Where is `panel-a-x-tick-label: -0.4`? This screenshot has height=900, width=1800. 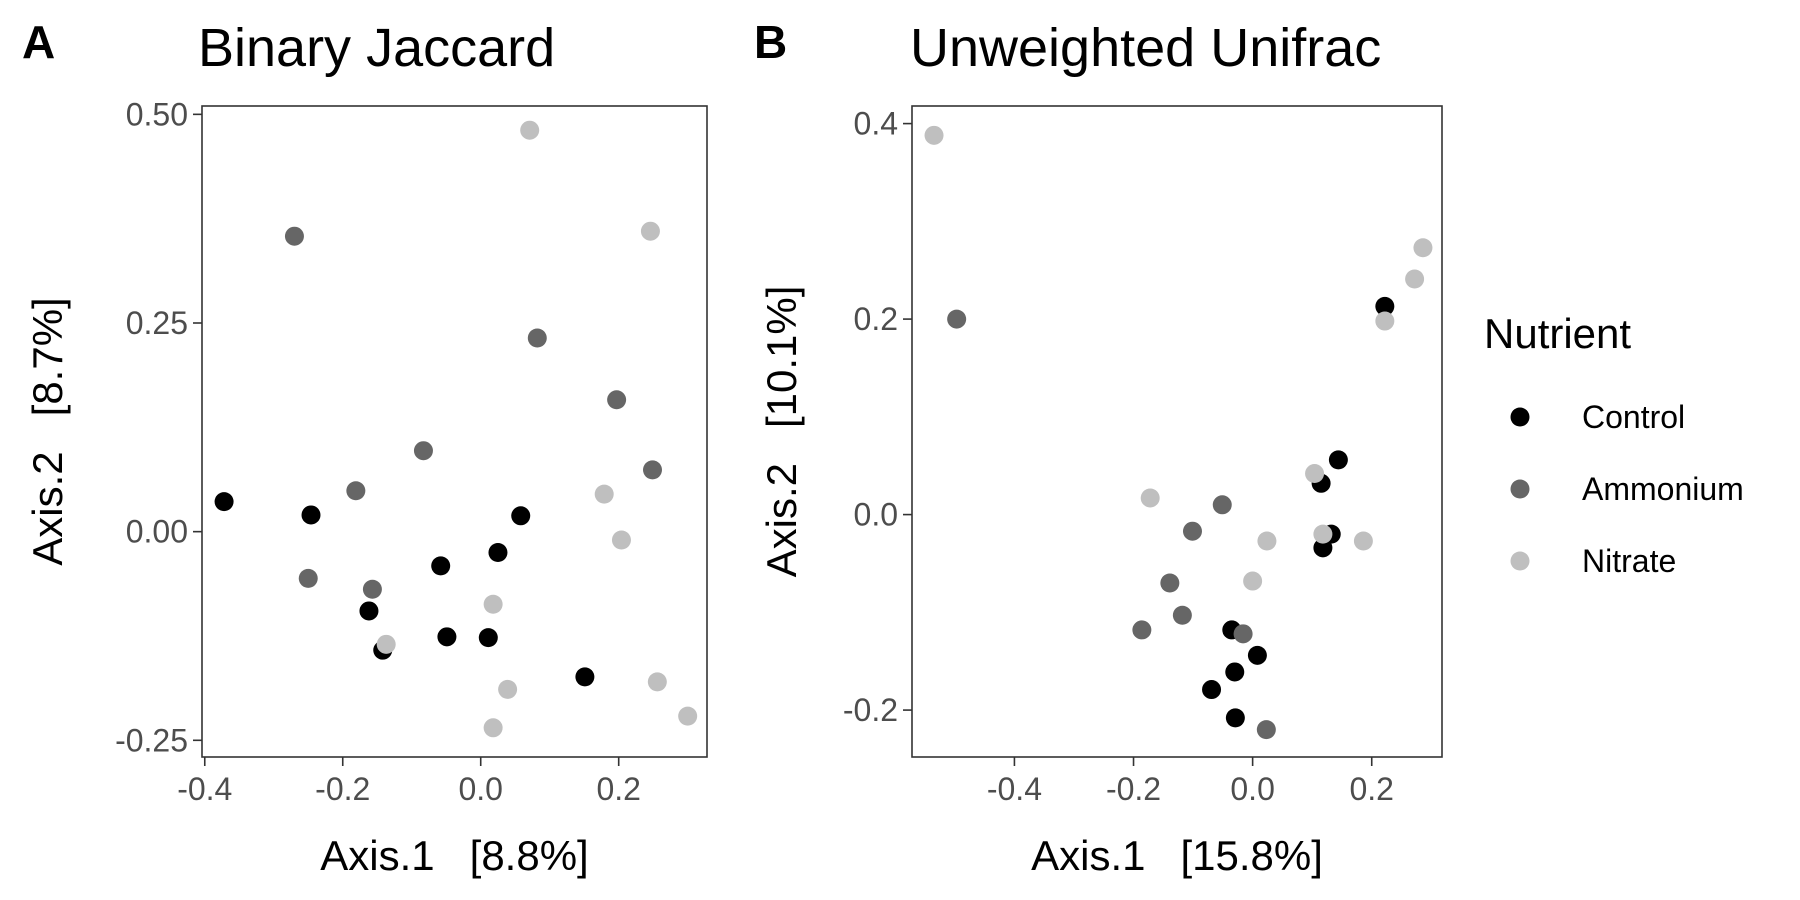 panel-a-x-tick-label: -0.4 is located at coordinates (204, 789).